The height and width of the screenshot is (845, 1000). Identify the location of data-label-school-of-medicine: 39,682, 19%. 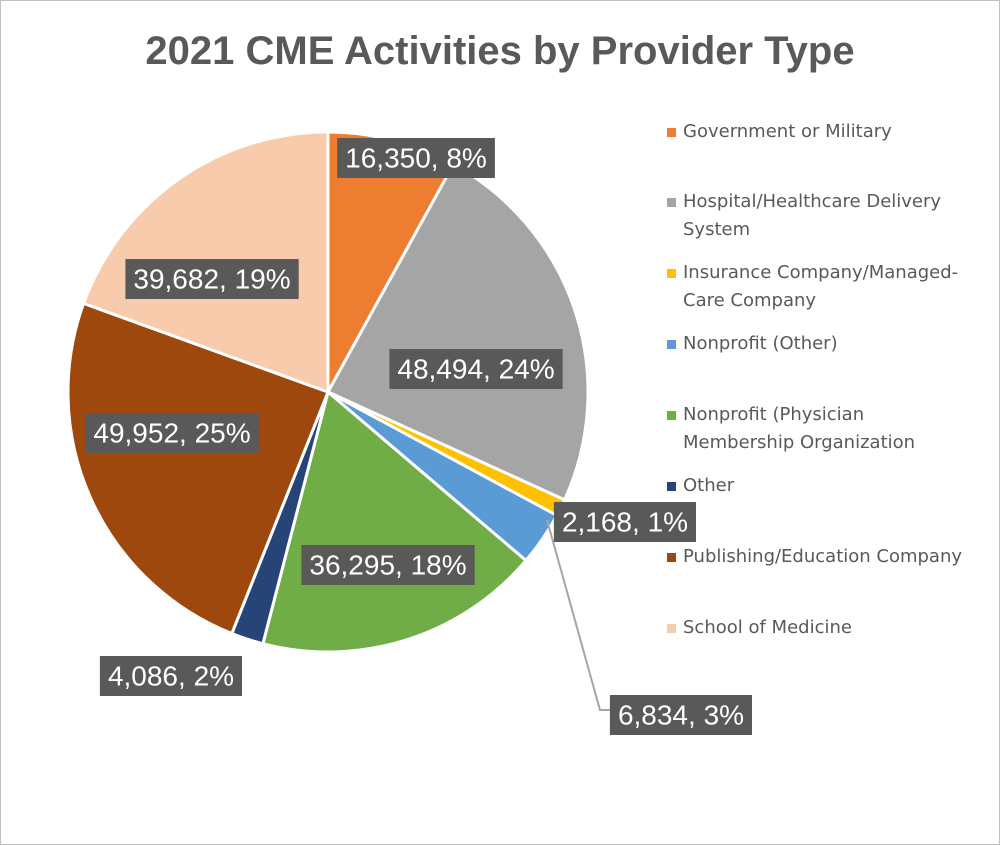
(212, 279).